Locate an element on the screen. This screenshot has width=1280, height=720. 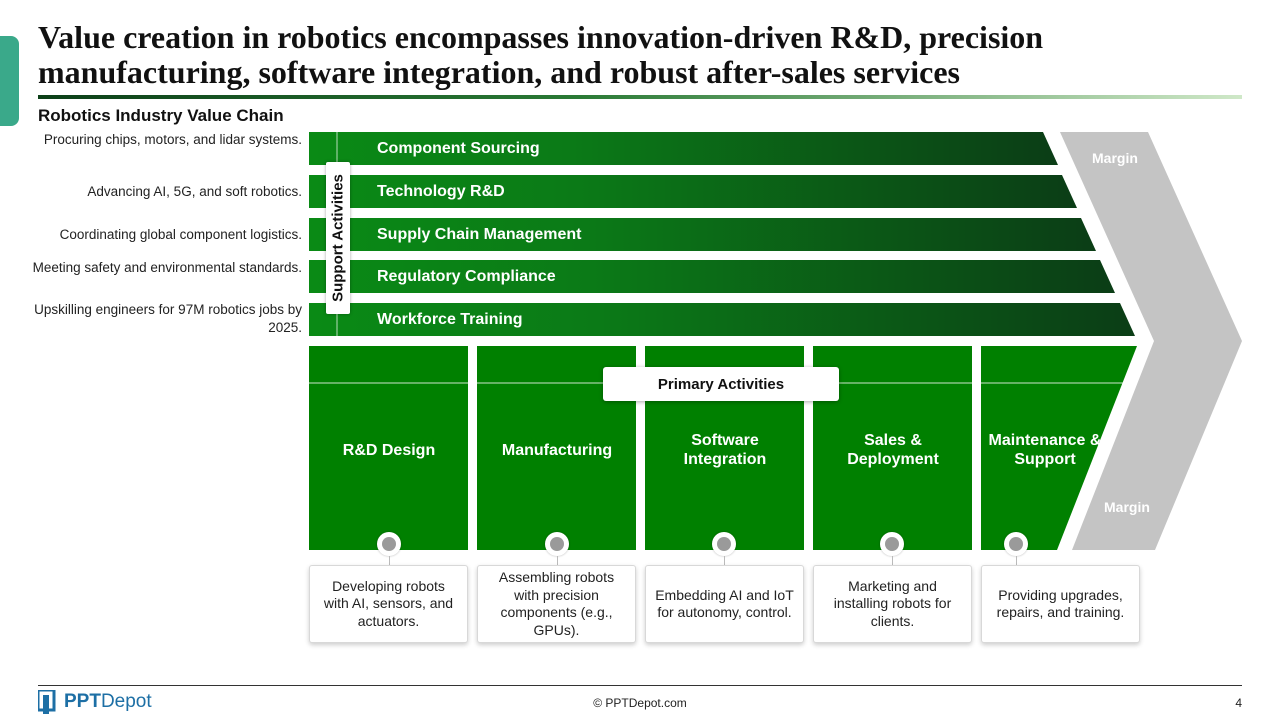
connector-dot-maintenance is located at coordinates (1016, 544).